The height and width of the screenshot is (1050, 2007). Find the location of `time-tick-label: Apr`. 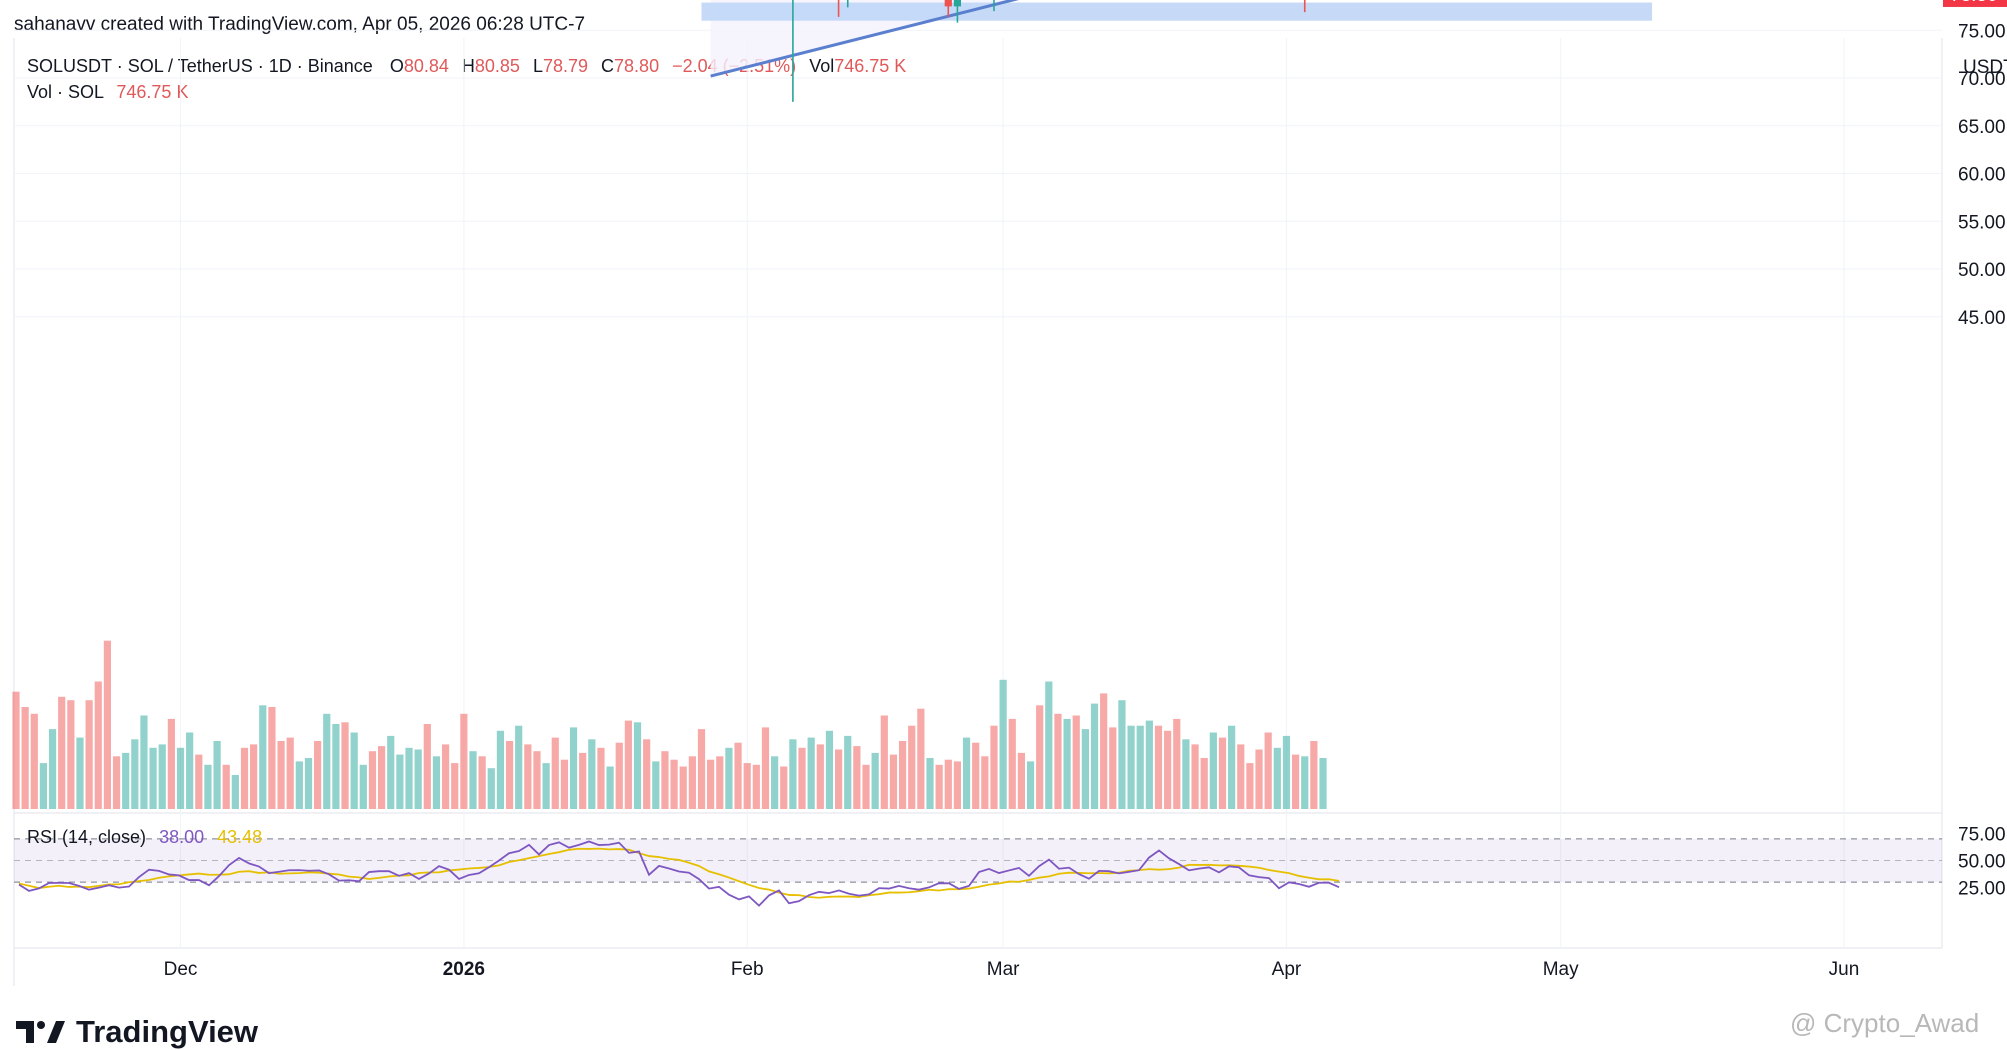

time-tick-label: Apr is located at coordinates (1287, 969).